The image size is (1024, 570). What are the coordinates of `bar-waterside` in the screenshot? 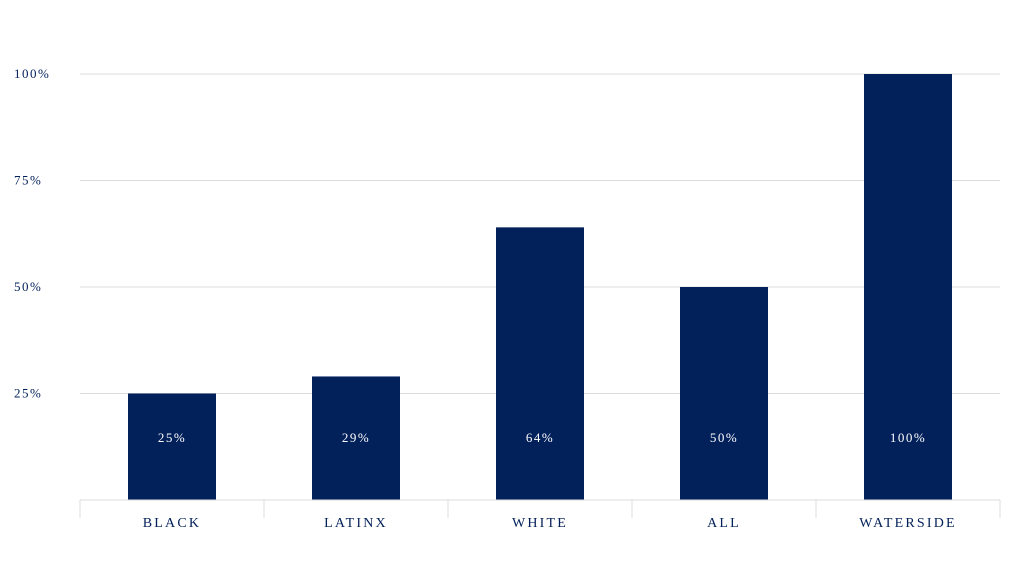 It's located at (908, 287).